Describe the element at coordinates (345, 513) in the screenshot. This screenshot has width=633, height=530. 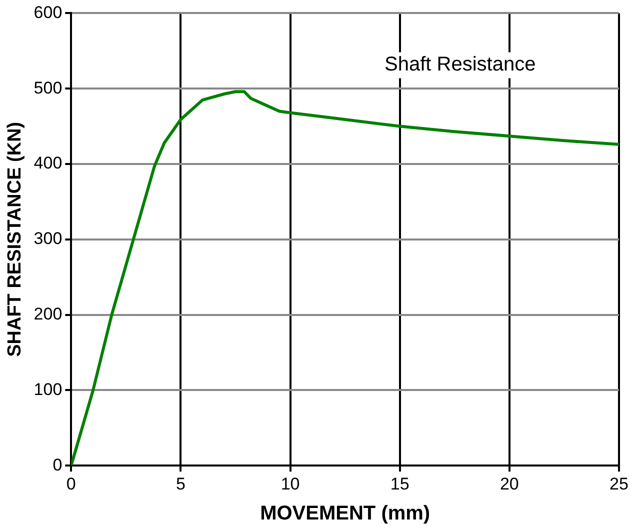
I see `x-axis-title: MOVEMENT (mm)` at that location.